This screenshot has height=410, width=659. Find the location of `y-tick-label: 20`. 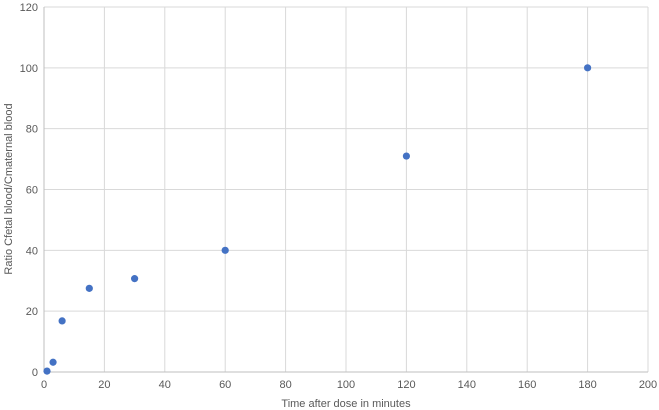

y-tick-label: 20 is located at coordinates (32, 312).